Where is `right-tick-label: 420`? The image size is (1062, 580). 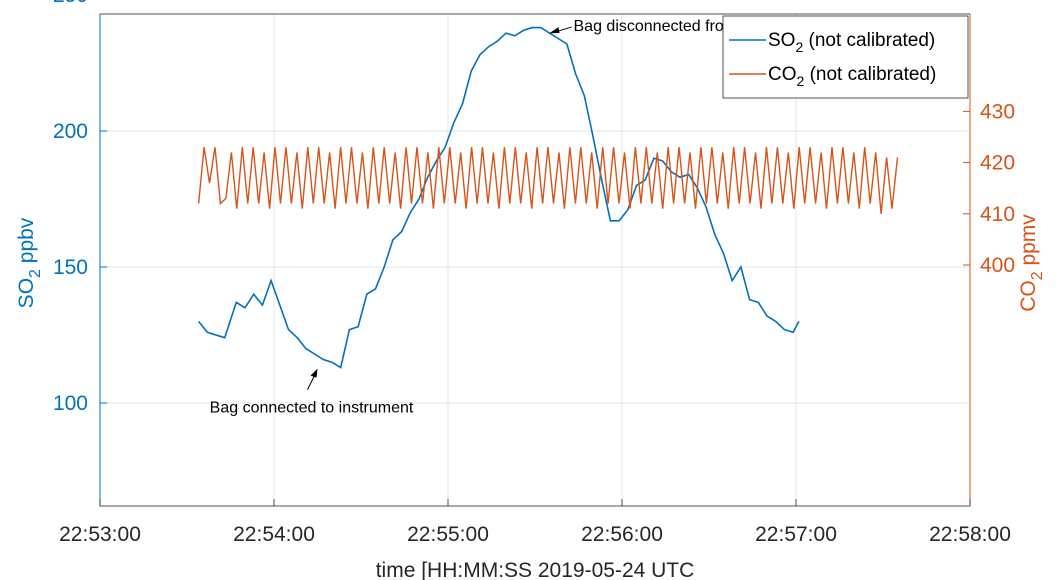
right-tick-label: 420 is located at coordinates (997, 163).